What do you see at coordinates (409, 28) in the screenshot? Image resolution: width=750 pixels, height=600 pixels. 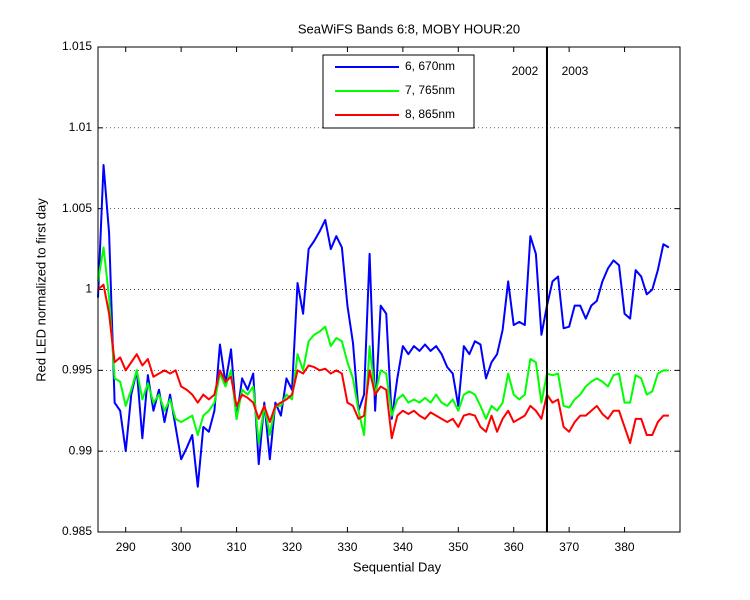 I see `chart-title: SeaWiFS Bands 6:8, MOBY HOUR:20` at bounding box center [409, 28].